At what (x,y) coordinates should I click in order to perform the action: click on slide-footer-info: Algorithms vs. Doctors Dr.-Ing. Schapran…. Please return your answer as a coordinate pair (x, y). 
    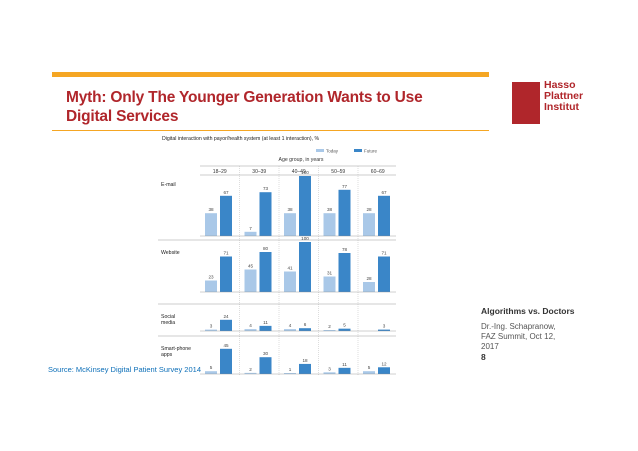
    Looking at the image, I should click on (556, 334).